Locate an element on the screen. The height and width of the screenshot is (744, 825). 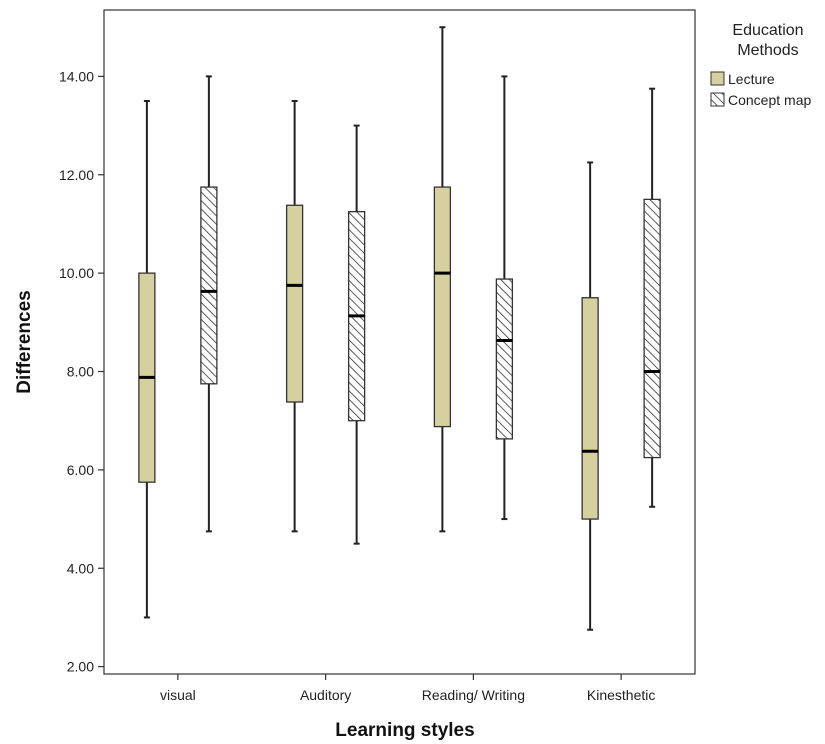
legend-label-concept-map: Concept map is located at coordinates (769, 100).